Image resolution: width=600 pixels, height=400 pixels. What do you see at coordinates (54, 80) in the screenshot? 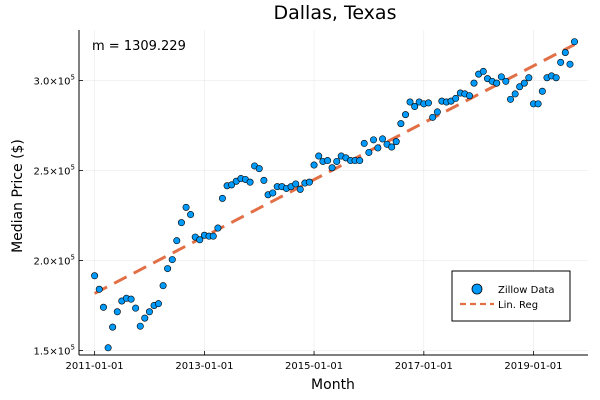
I see `y-tick-label: 3.0×105` at bounding box center [54, 80].